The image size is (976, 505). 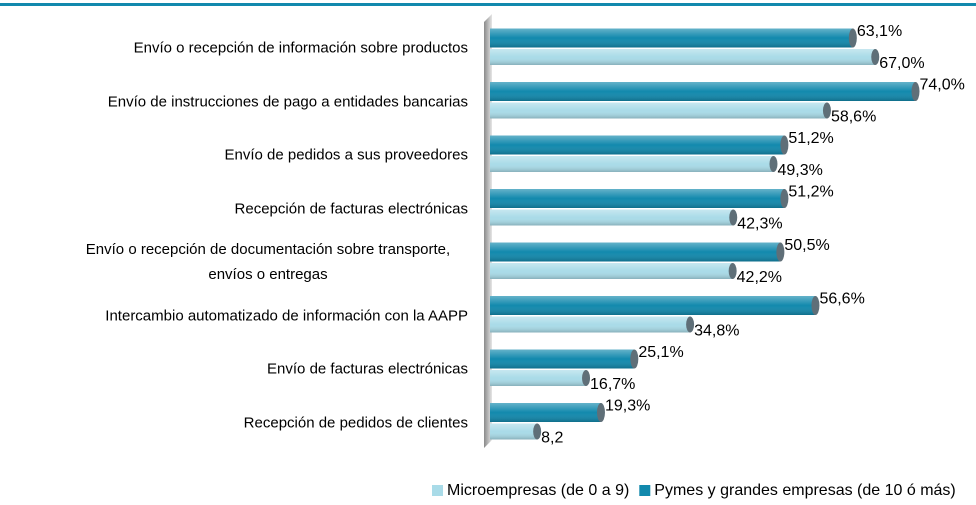 I want to click on axis-wall, so click(x=488, y=231).